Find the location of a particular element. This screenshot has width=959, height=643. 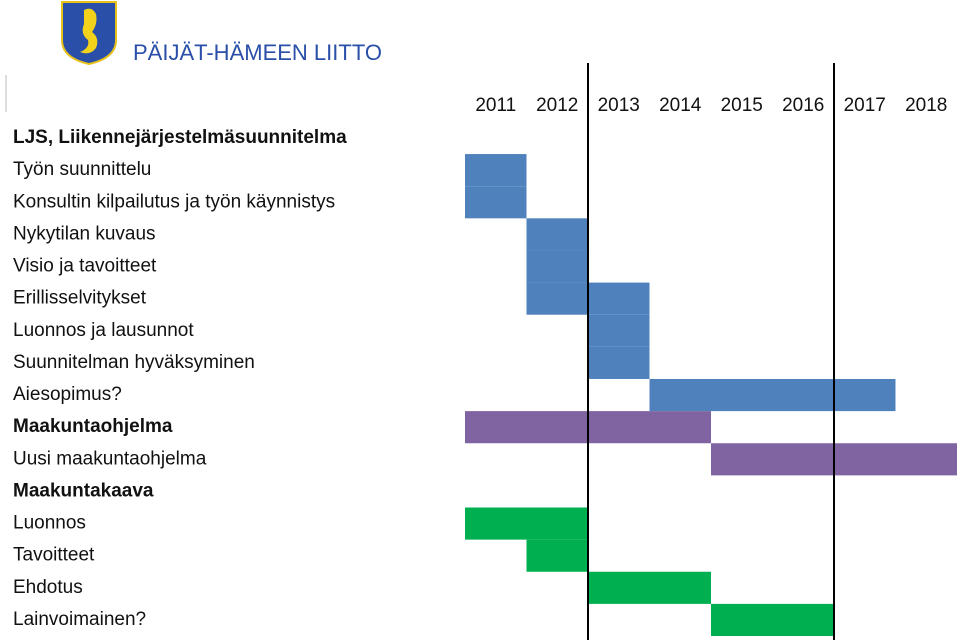

task-label: Ehdotus is located at coordinates (48, 587).